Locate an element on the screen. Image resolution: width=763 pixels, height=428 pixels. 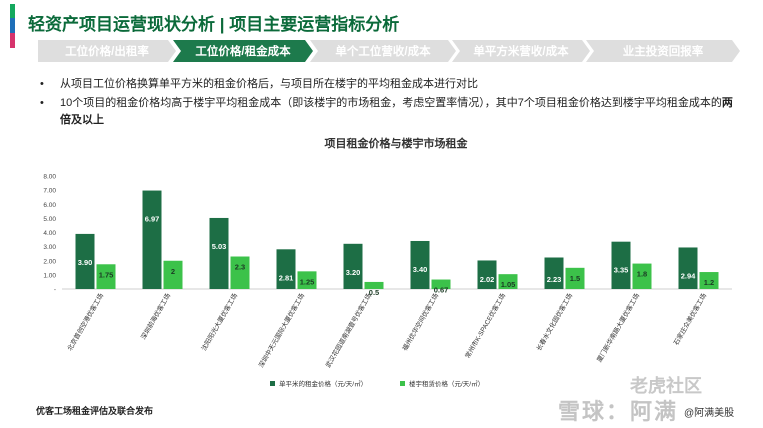
bullet-text: 从项目工位价格换算单平方米的租金价格后，与项目所在楼宇的平均租金成本进行对比 is located at coordinates (269, 84).